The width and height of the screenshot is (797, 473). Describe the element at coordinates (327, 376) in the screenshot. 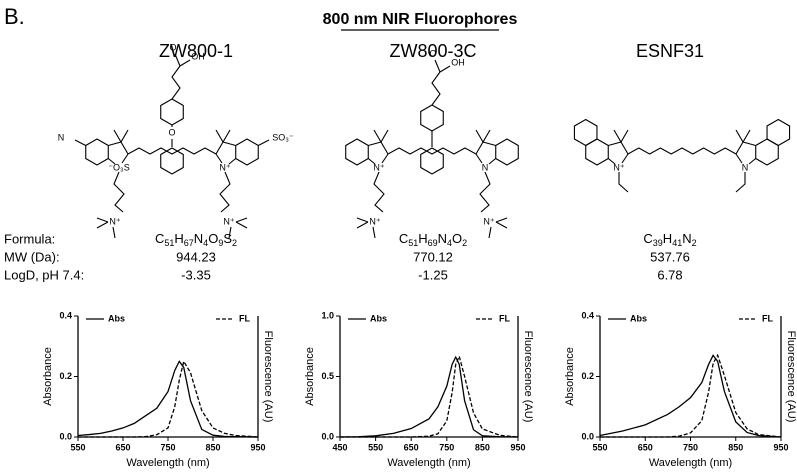

I see `y-tick-label: 0.5` at that location.